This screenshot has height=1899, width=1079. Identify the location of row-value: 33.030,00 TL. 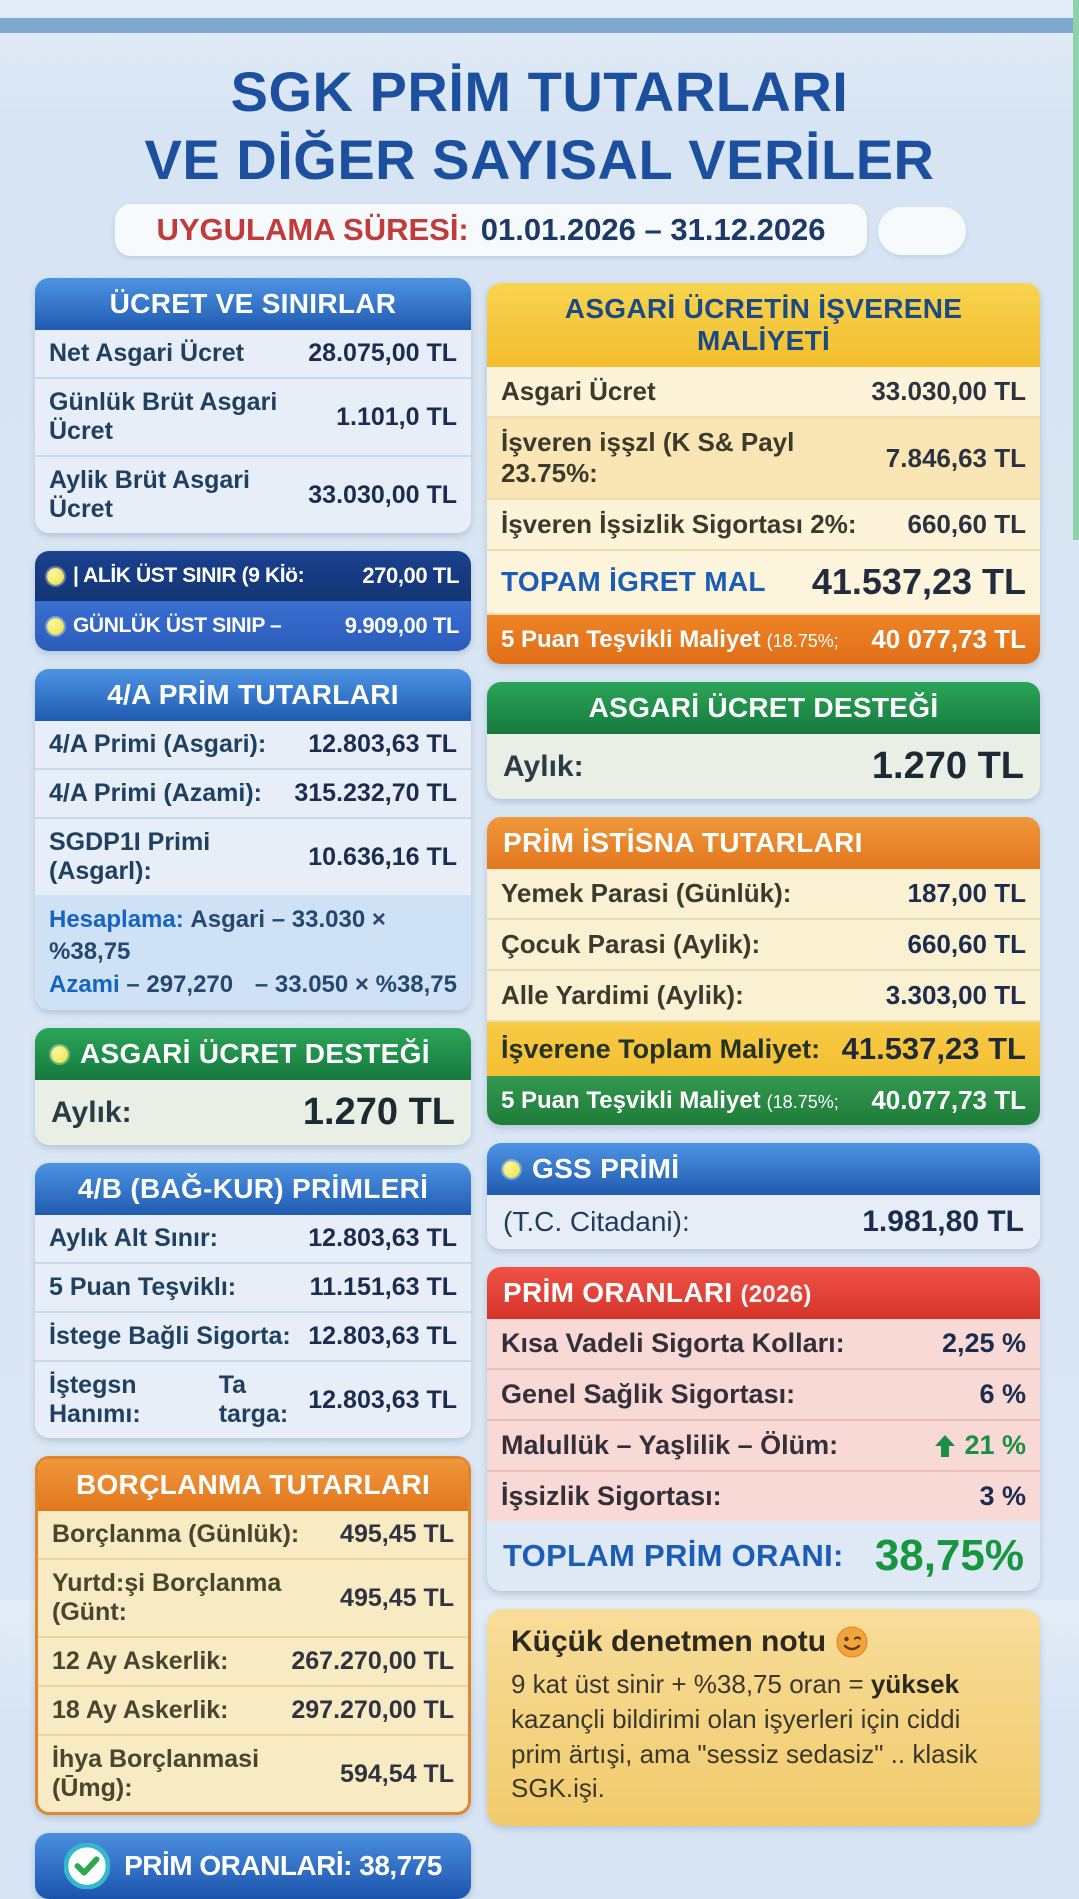
(382, 494).